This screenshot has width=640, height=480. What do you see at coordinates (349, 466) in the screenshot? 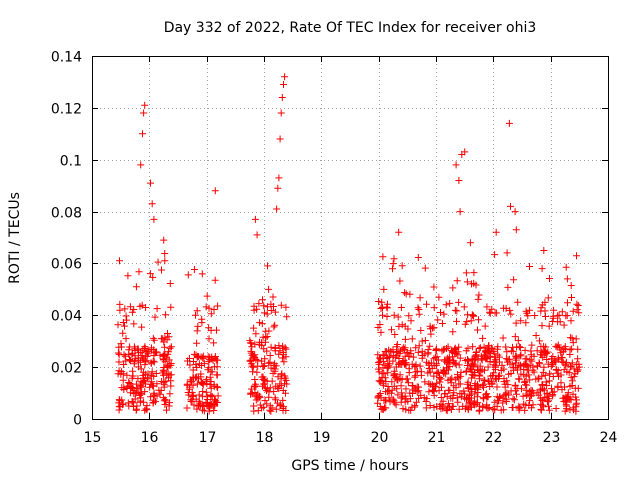
I see `x-axis-label: GPS time / hours` at bounding box center [349, 466].